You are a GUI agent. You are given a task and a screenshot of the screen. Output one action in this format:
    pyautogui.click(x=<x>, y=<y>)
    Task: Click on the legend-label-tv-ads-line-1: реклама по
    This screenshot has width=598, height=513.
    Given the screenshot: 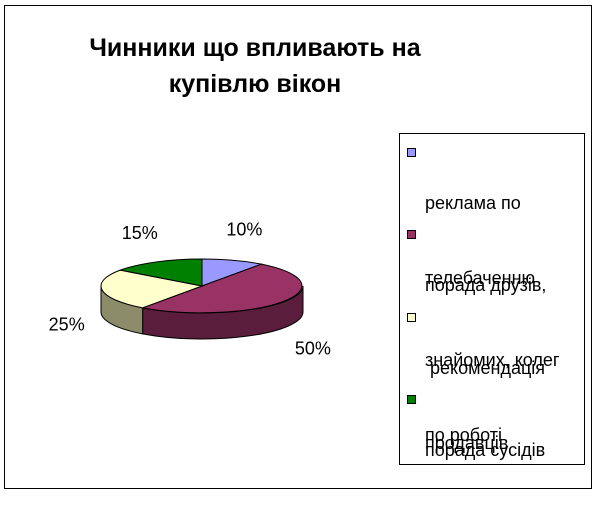 What is the action you would take?
    pyautogui.click(x=473, y=203)
    